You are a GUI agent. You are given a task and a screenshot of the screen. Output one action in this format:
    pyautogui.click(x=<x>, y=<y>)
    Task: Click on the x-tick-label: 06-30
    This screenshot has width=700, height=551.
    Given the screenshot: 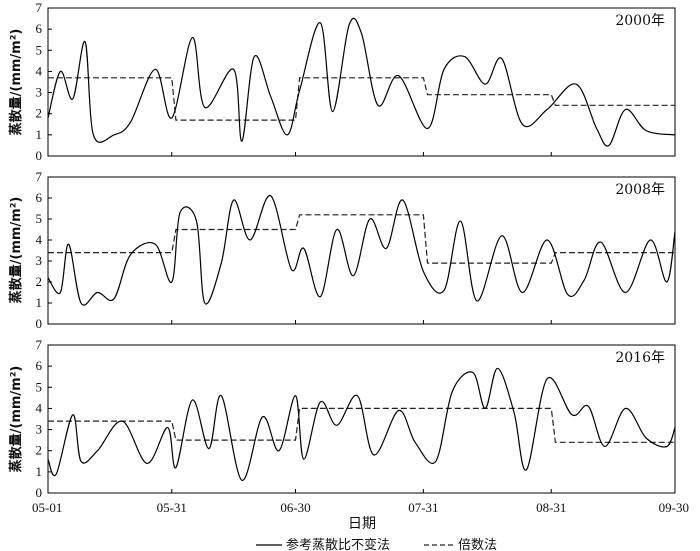 What is the action you would take?
    pyautogui.click(x=295, y=507)
    